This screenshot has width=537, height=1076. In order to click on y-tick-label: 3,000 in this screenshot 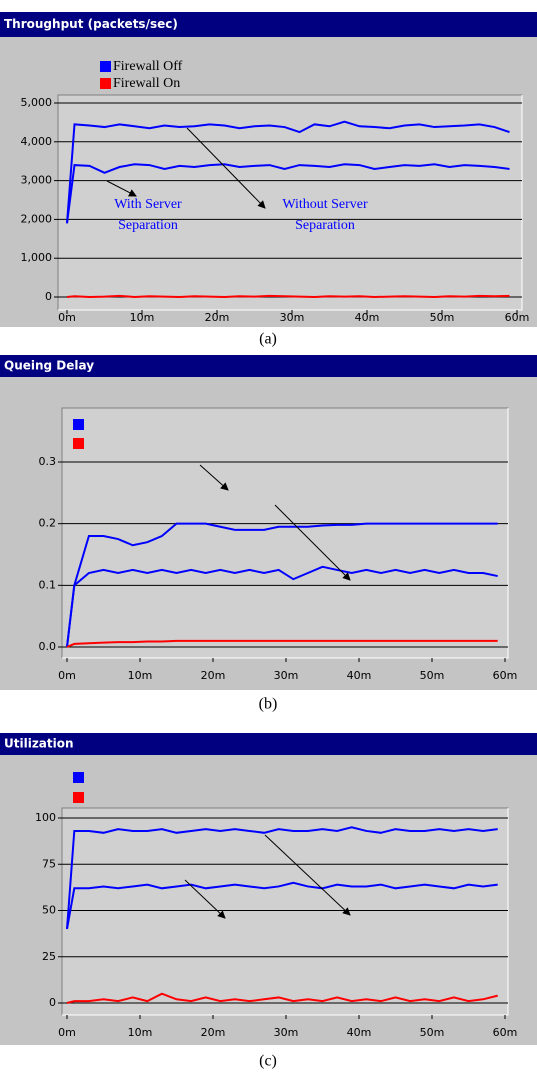, I will do `click(37, 180)`.